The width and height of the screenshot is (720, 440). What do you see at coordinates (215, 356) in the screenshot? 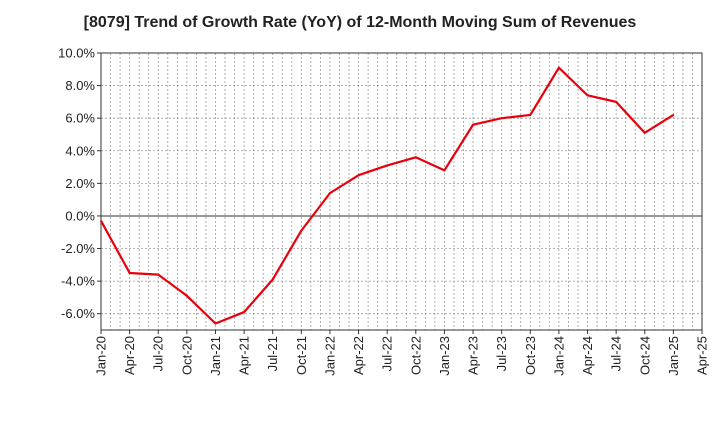
I see `x-tick-label: Jan-21` at bounding box center [215, 356].